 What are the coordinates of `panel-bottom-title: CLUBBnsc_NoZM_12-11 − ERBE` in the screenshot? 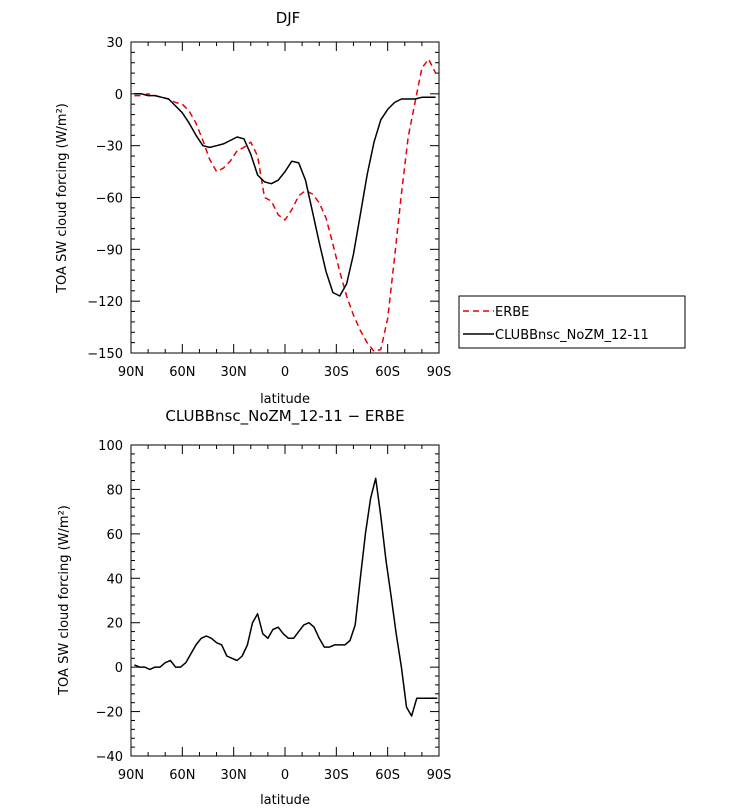 It's located at (284, 416).